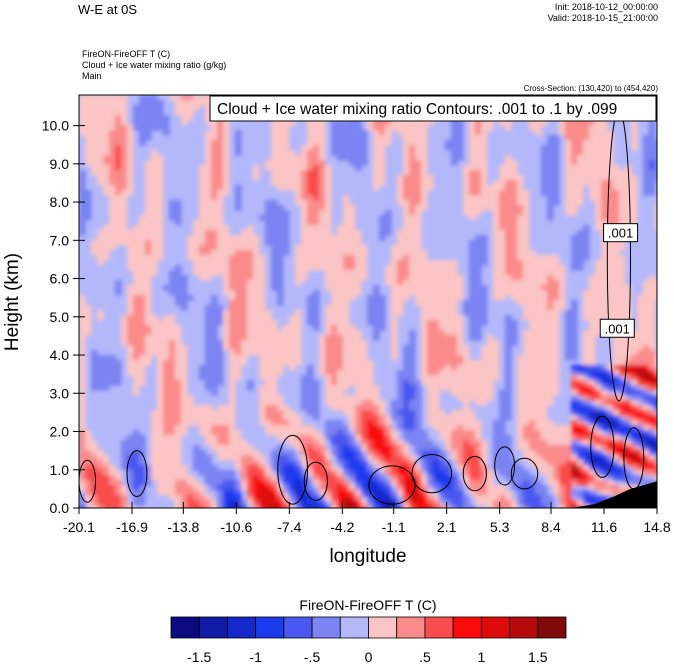  What do you see at coordinates (60, 240) in the screenshot?
I see `y-tick-label: 7.0` at bounding box center [60, 240].